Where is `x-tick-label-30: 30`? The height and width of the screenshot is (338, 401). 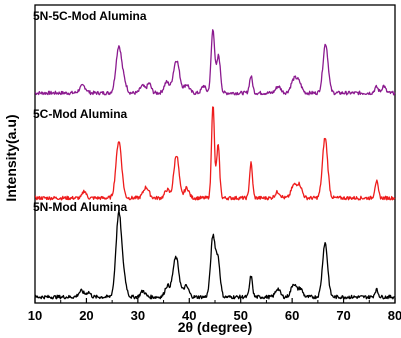 x-tick-label-30: 30 is located at coordinates (138, 315).